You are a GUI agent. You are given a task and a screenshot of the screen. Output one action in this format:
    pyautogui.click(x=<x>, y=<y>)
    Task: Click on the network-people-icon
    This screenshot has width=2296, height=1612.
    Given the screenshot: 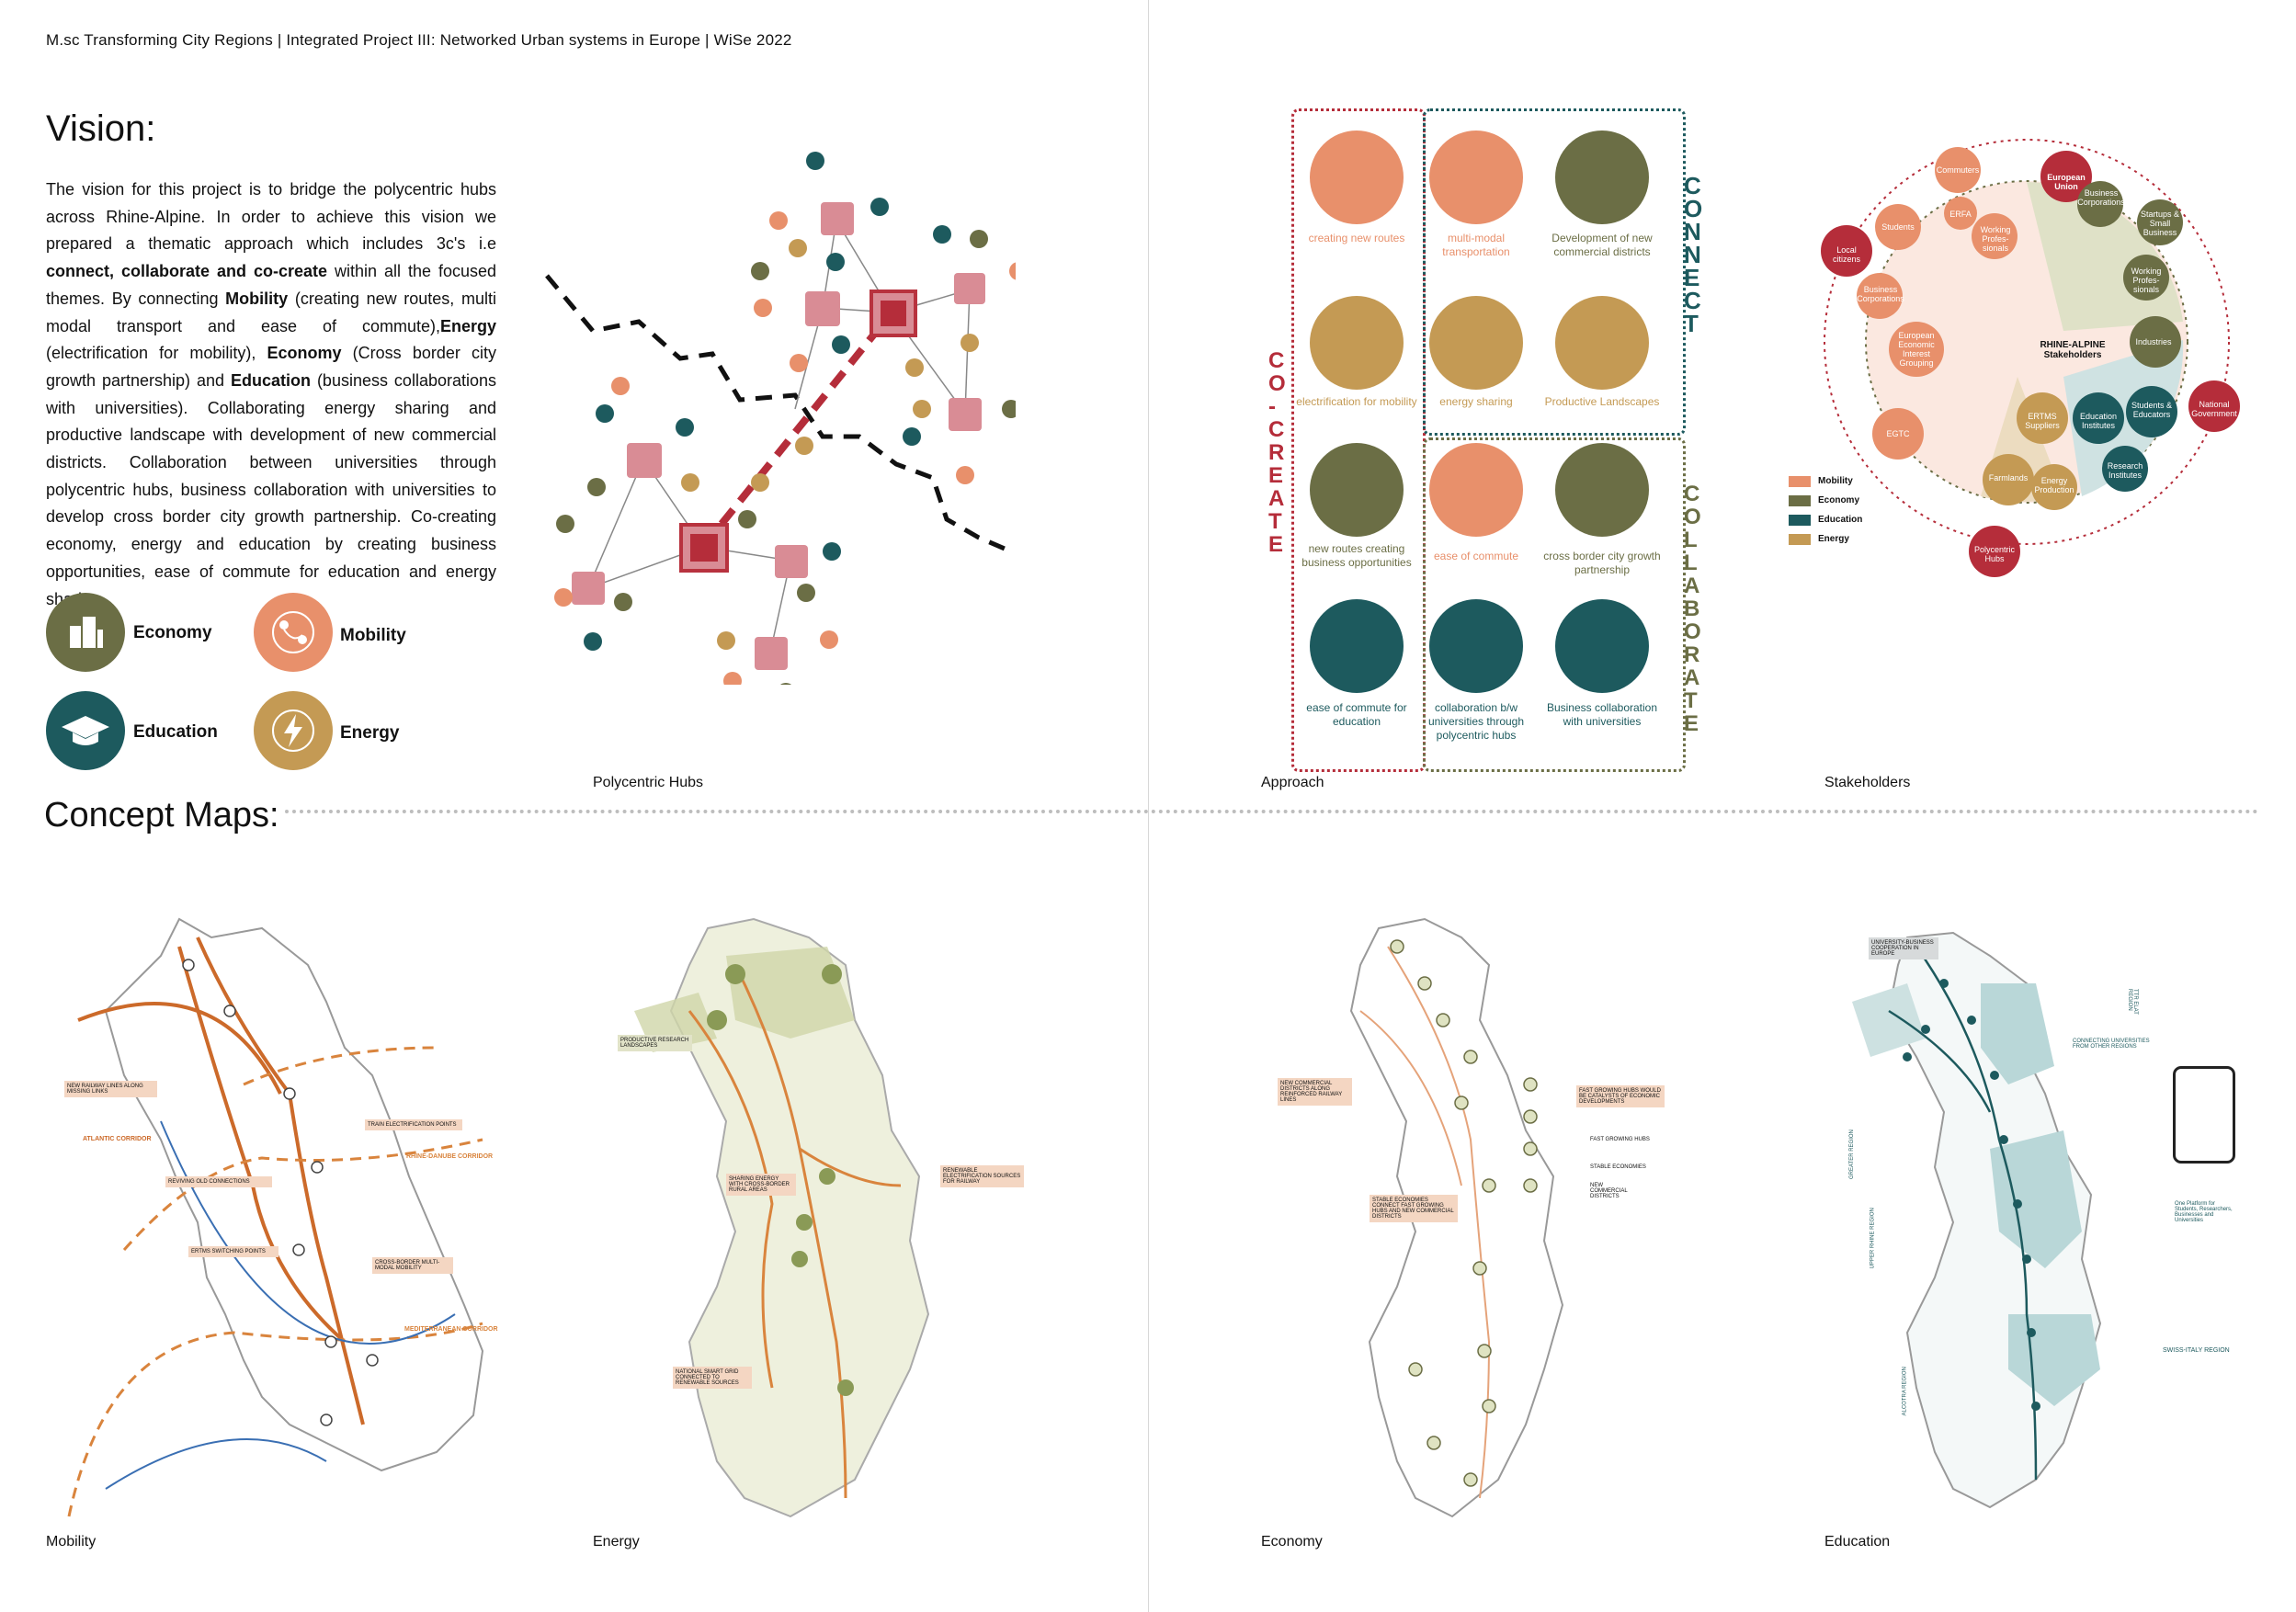 What is the action you would take?
    pyautogui.click(x=1602, y=490)
    